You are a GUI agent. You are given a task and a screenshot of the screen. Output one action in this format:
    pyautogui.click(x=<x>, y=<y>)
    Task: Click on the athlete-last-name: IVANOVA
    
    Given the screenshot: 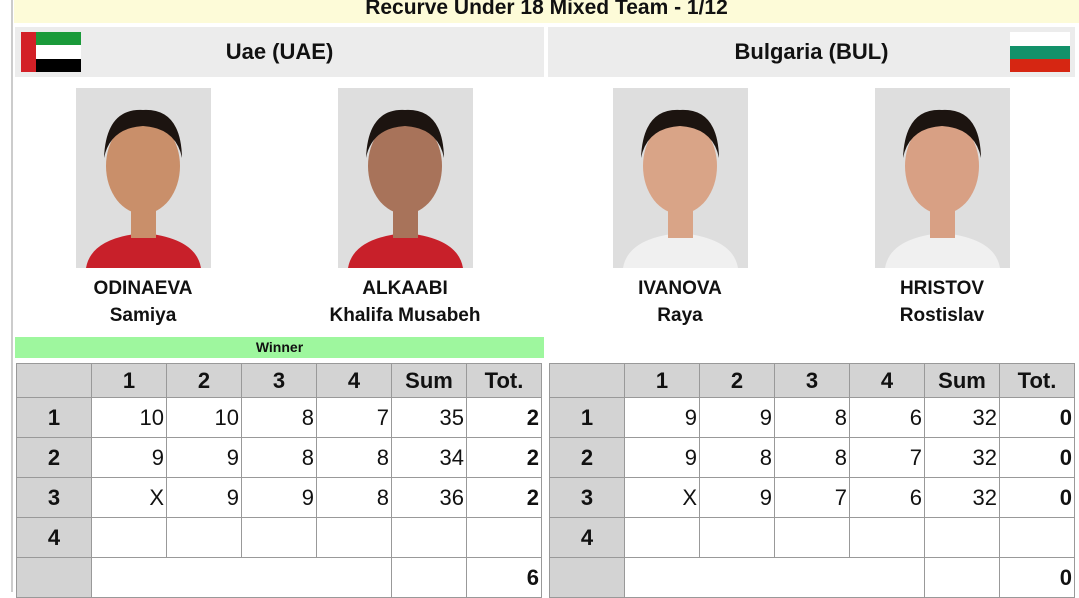 What is the action you would take?
    pyautogui.click(x=680, y=288)
    